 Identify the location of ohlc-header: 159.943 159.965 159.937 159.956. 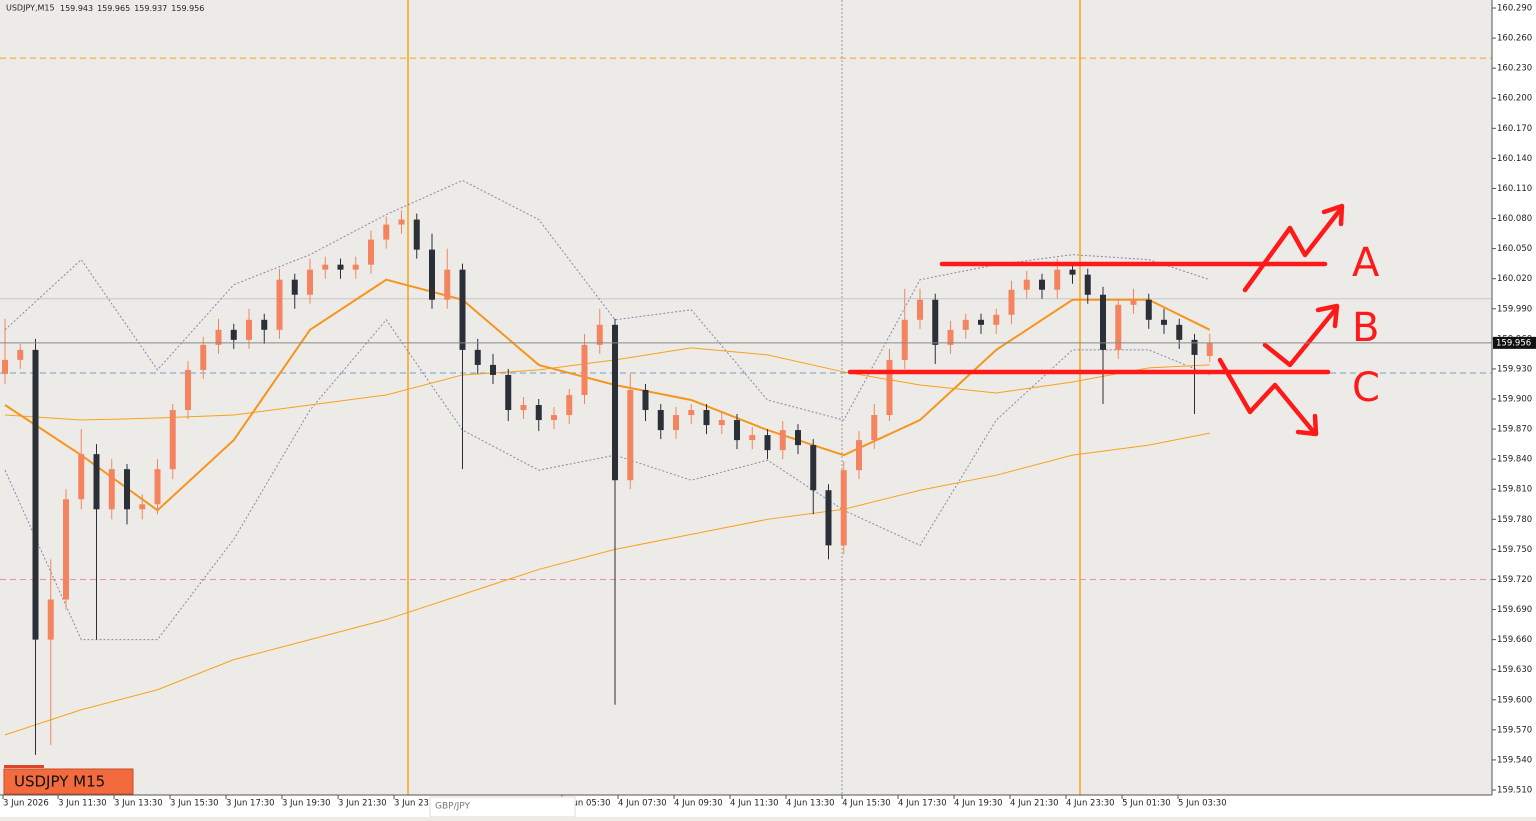
(132, 8).